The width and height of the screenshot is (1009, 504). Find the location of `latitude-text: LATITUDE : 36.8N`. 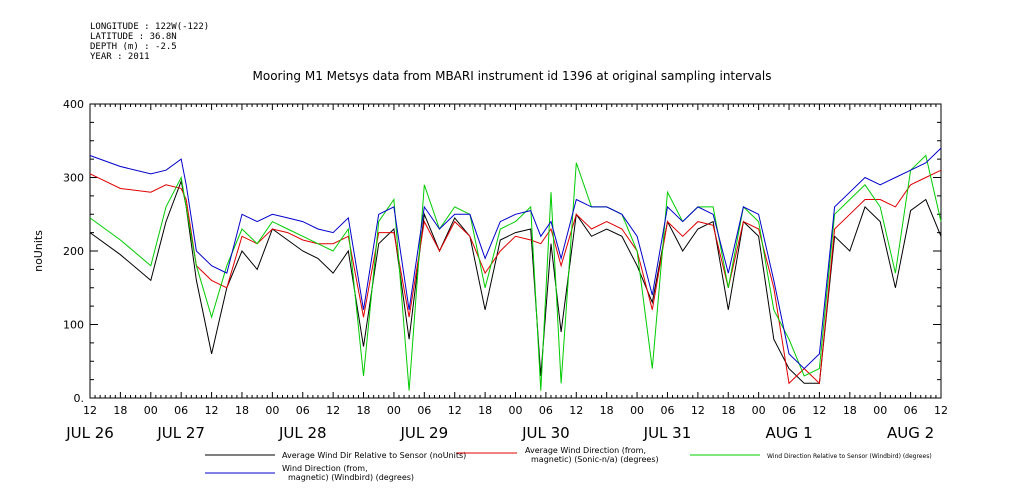

latitude-text: LATITUDE : 36.8N is located at coordinates (133, 37).